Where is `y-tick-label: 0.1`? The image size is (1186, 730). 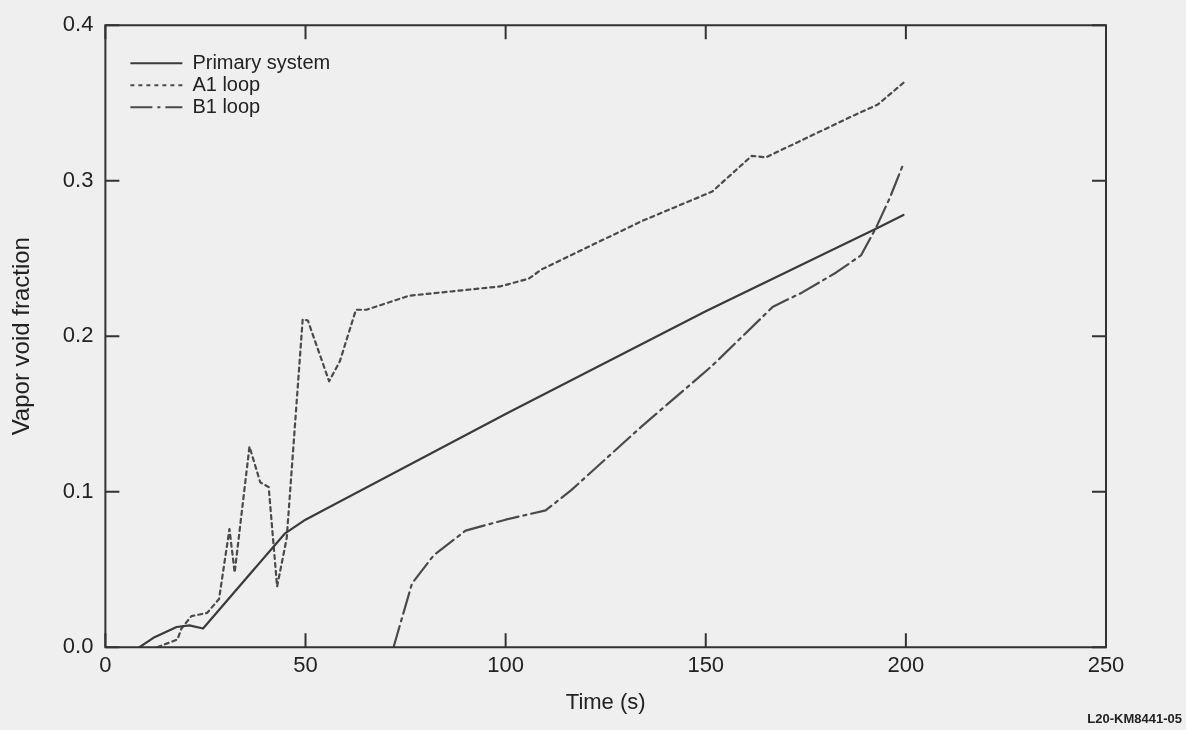 y-tick-label: 0.1 is located at coordinates (78, 490).